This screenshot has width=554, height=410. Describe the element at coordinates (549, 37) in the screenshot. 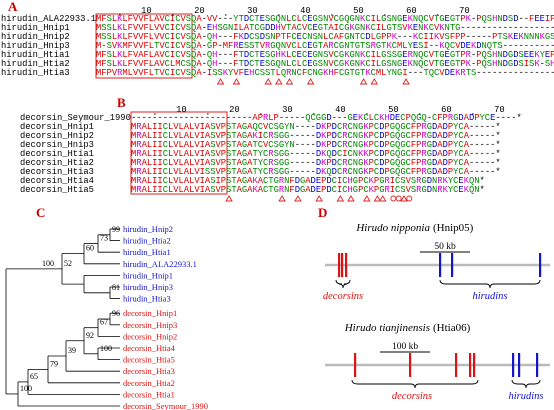

I see `residue: GS` at that location.